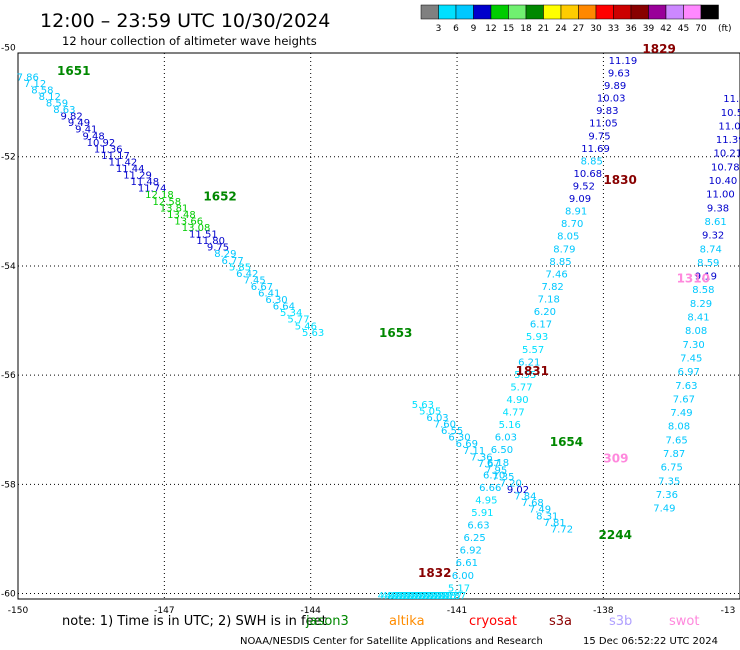 The image size is (740, 650). What do you see at coordinates (603, 611) in the screenshot?
I see `x-tick-label: -138` at bounding box center [603, 611].